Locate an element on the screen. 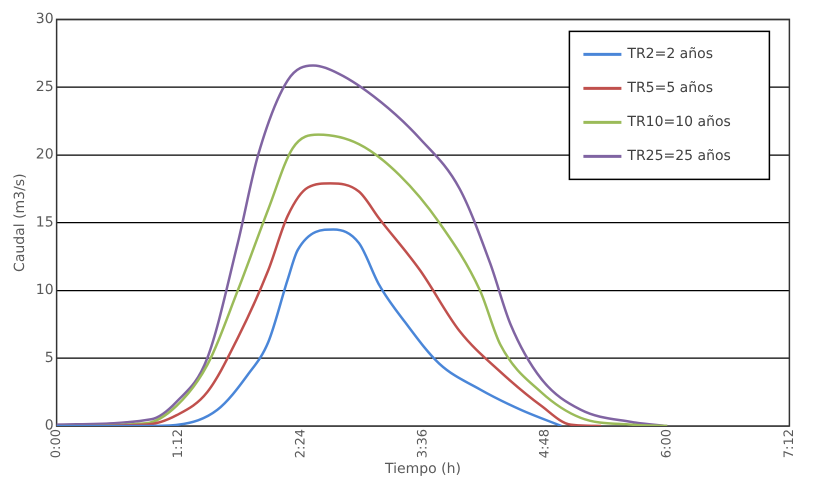 The width and height of the screenshot is (818, 490). x-tick-label: 7:12 is located at coordinates (789, 443).